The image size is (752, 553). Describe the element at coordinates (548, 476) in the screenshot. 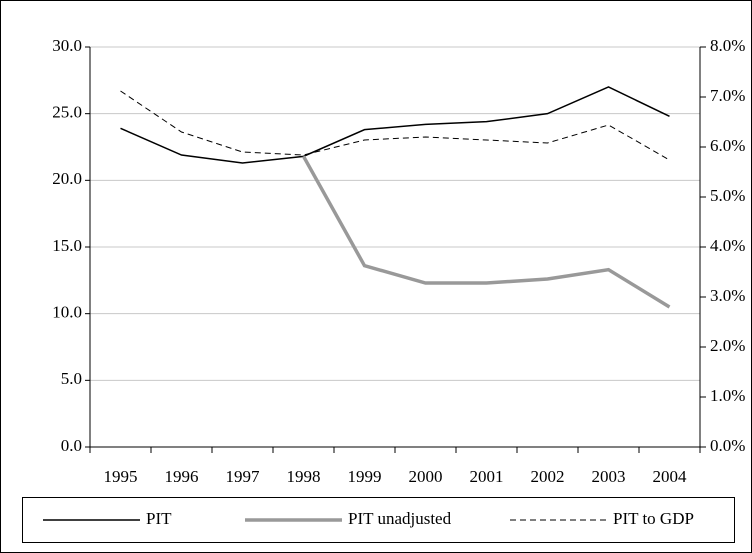

I see `x-tick-label: 2002` at that location.